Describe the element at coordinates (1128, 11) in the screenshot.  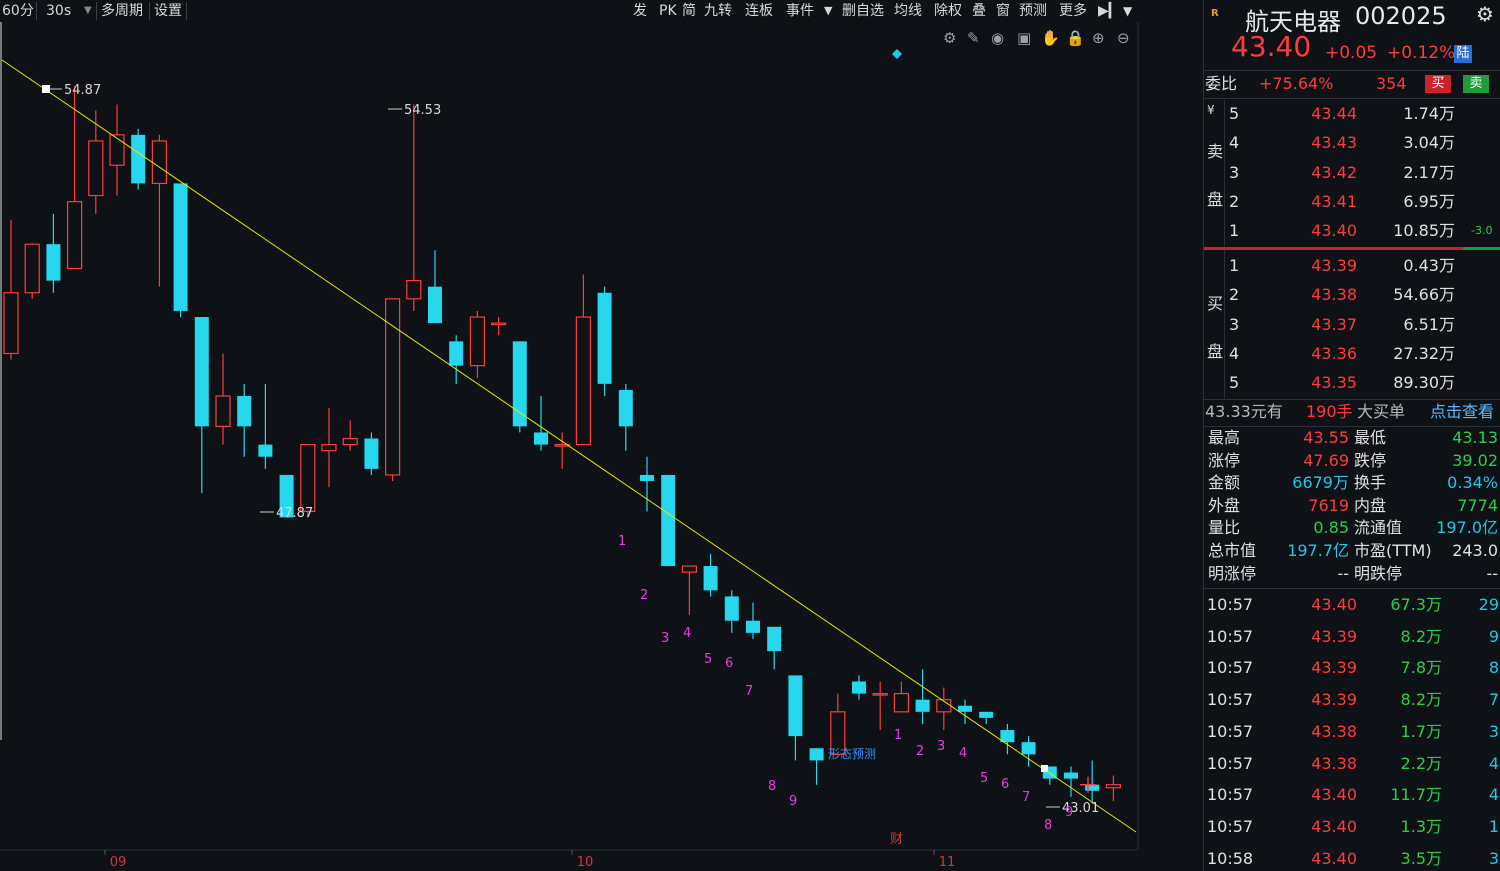
I see `more-dropdown-icon: ▼` at that location.